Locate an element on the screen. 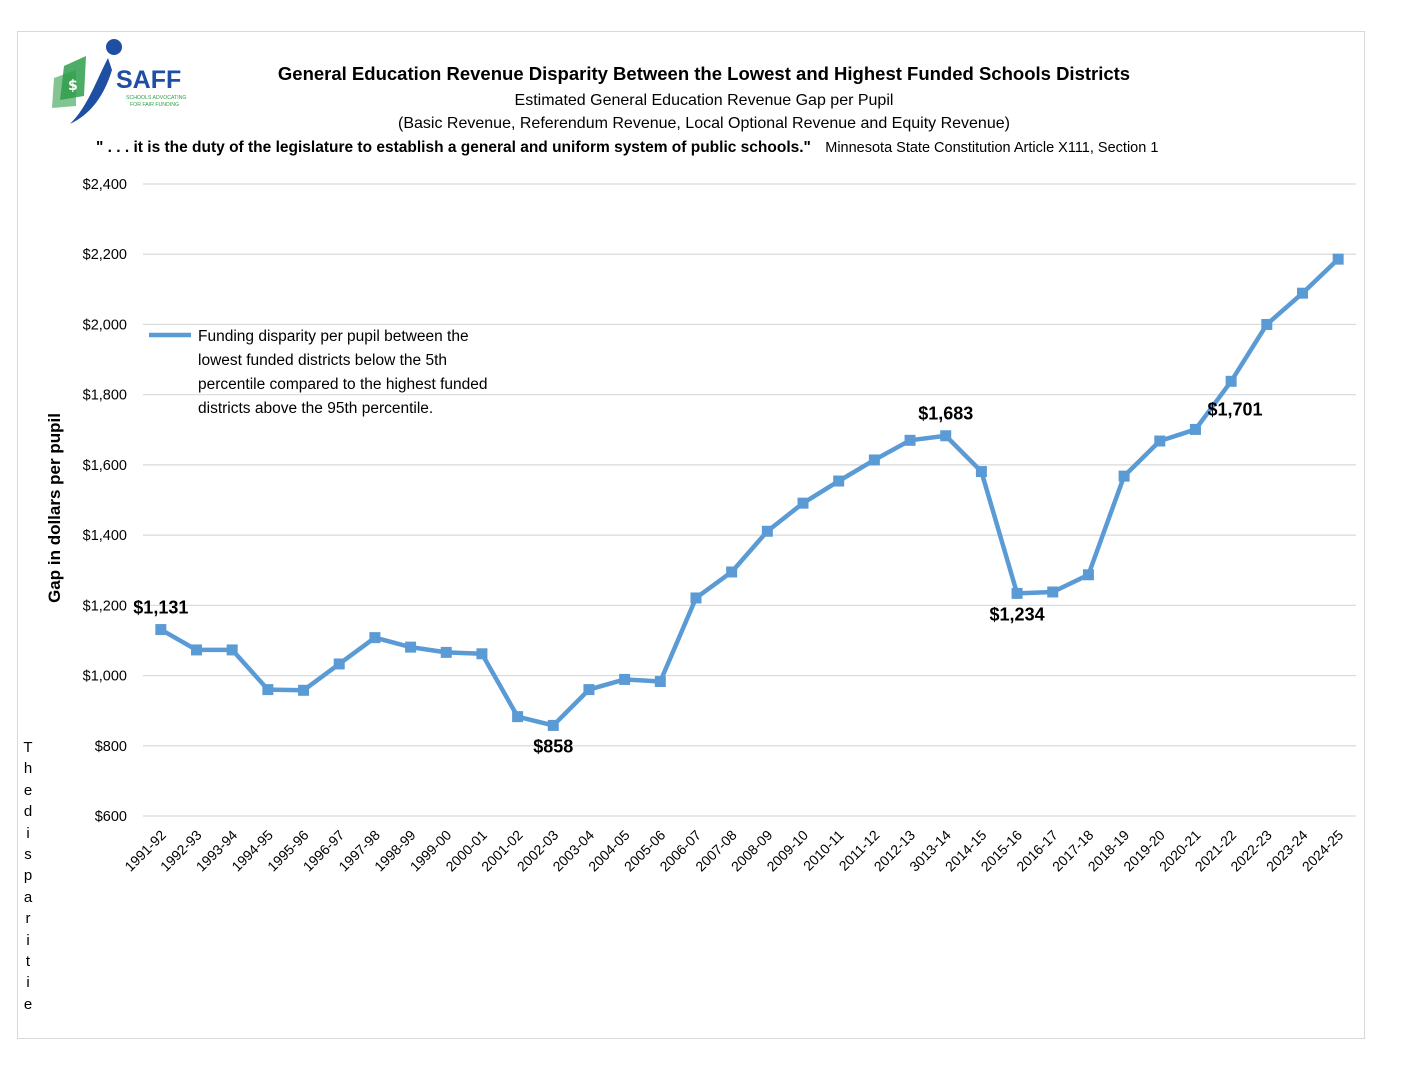  y-tick-label: $1,000 is located at coordinates (105, 677).